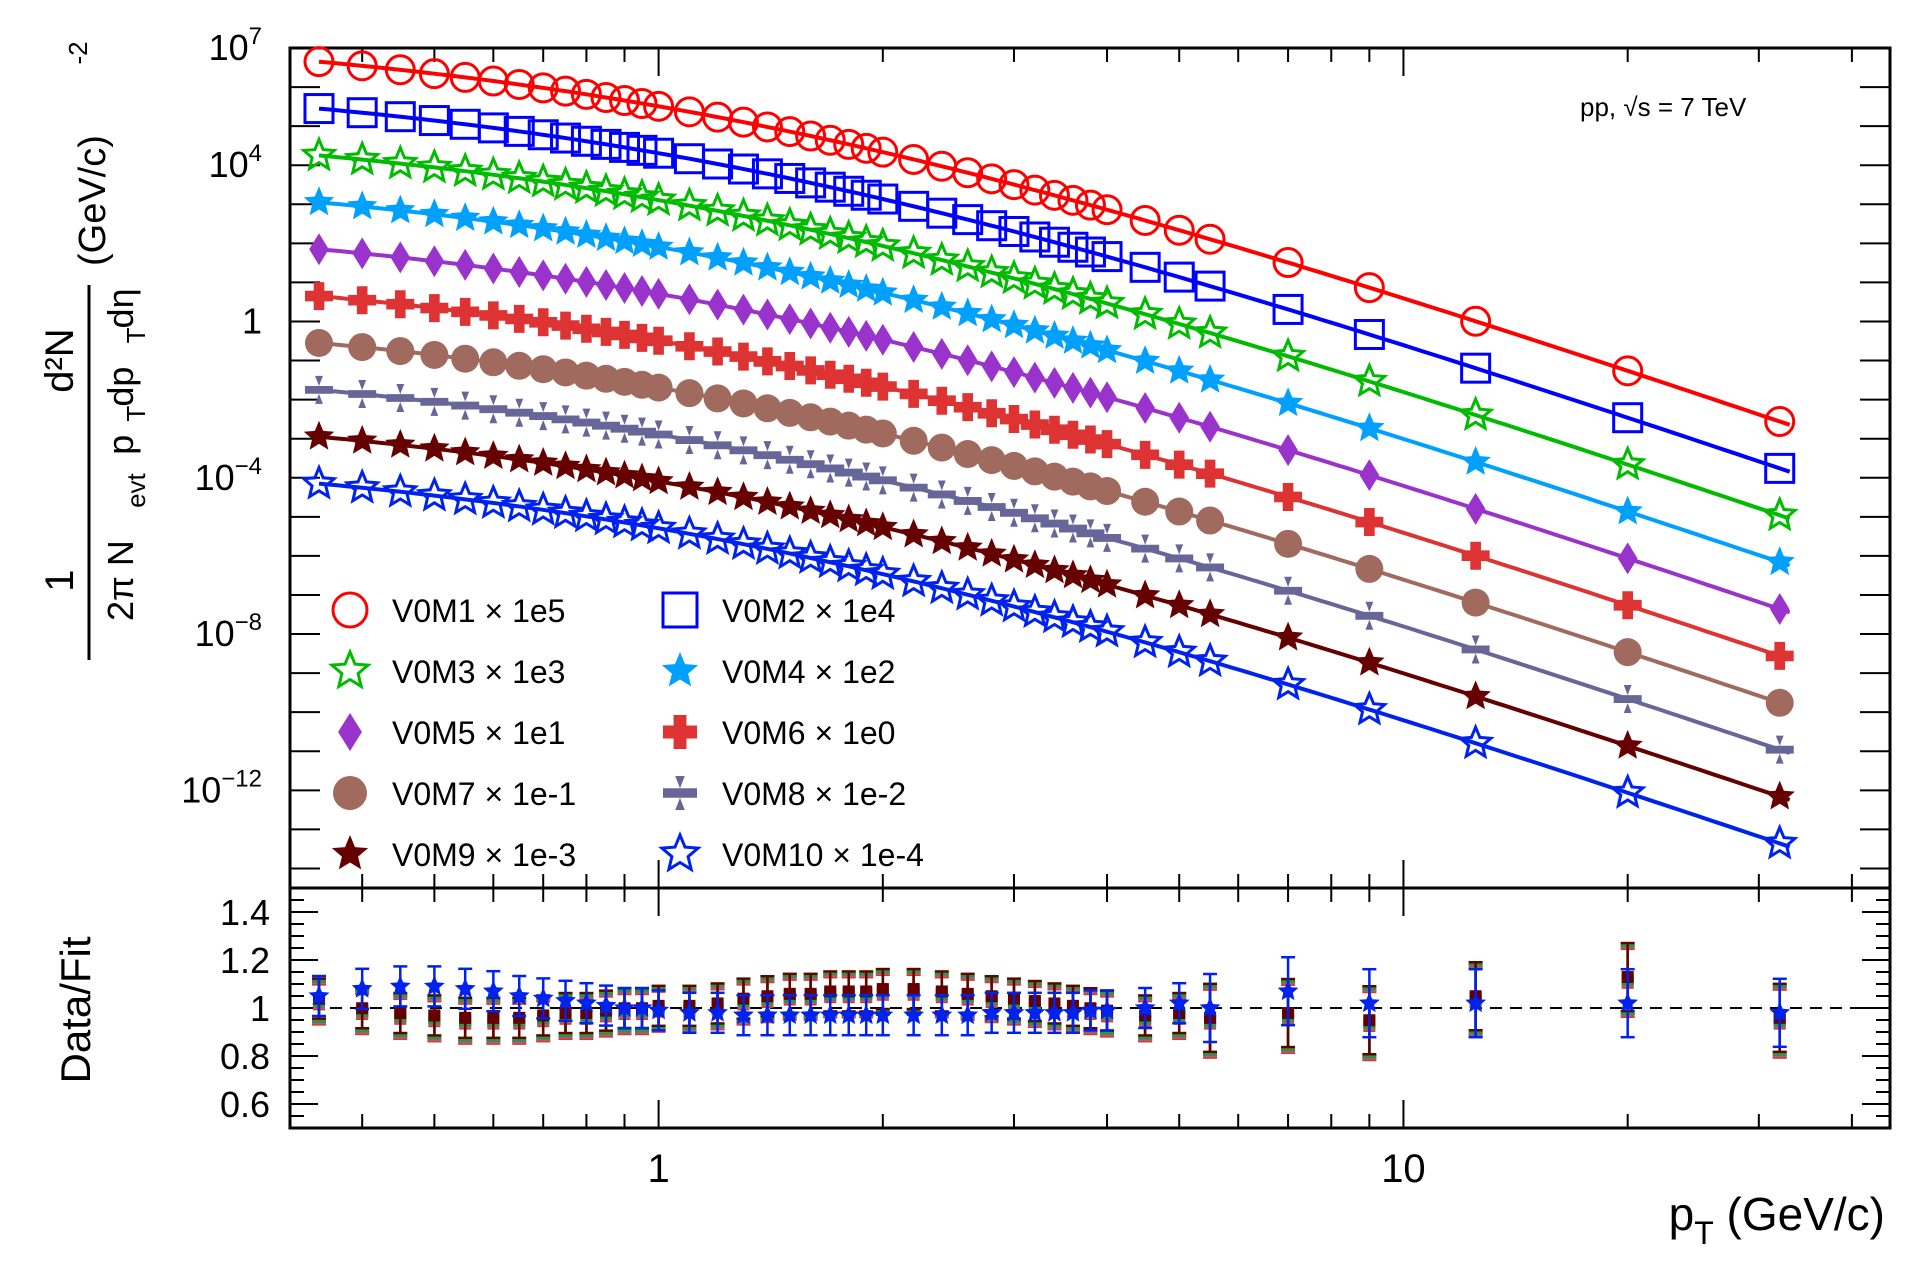 The width and height of the screenshot is (1920, 1276). I want to click on y-axis-title: 1 d²N 2π N evt p T dp T dη (GeV/c) -2, so click(94, 350).